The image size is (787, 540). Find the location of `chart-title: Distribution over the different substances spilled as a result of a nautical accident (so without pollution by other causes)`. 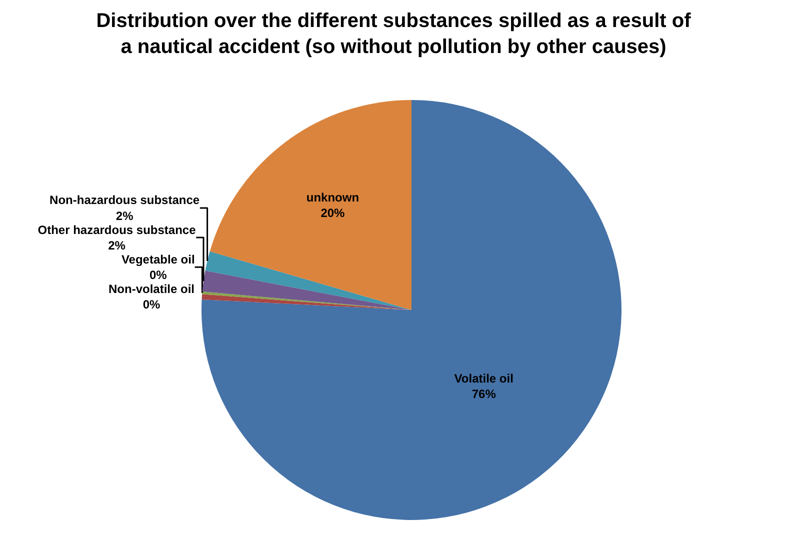

chart-title: Distribution over the different substances spilled as a result of a nautical accident (so without pollution by other causes) is located at coordinates (394, 34).